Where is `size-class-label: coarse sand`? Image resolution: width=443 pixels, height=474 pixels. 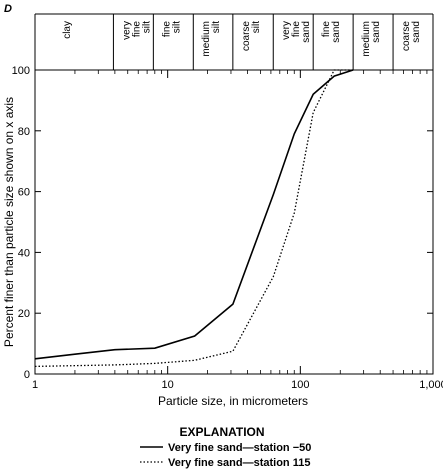
size-class-label: coarse sand is located at coordinates (411, 36).